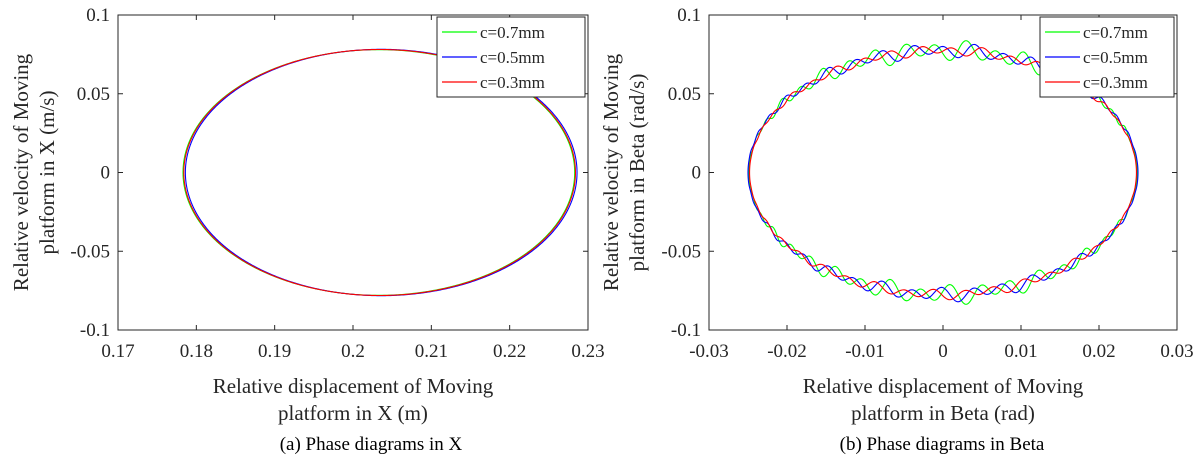 The width and height of the screenshot is (1200, 460). What do you see at coordinates (431, 351) in the screenshot?
I see `x-tick-label: 0.21` at bounding box center [431, 351].